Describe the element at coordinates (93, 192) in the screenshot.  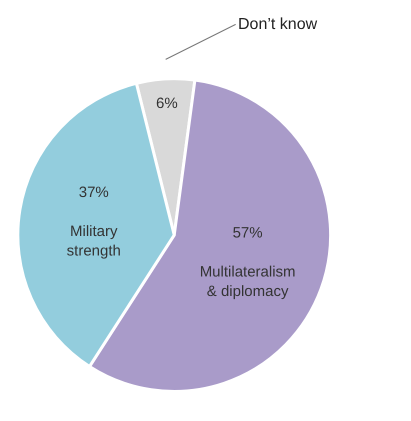
I see `data-label: 37%` at that location.